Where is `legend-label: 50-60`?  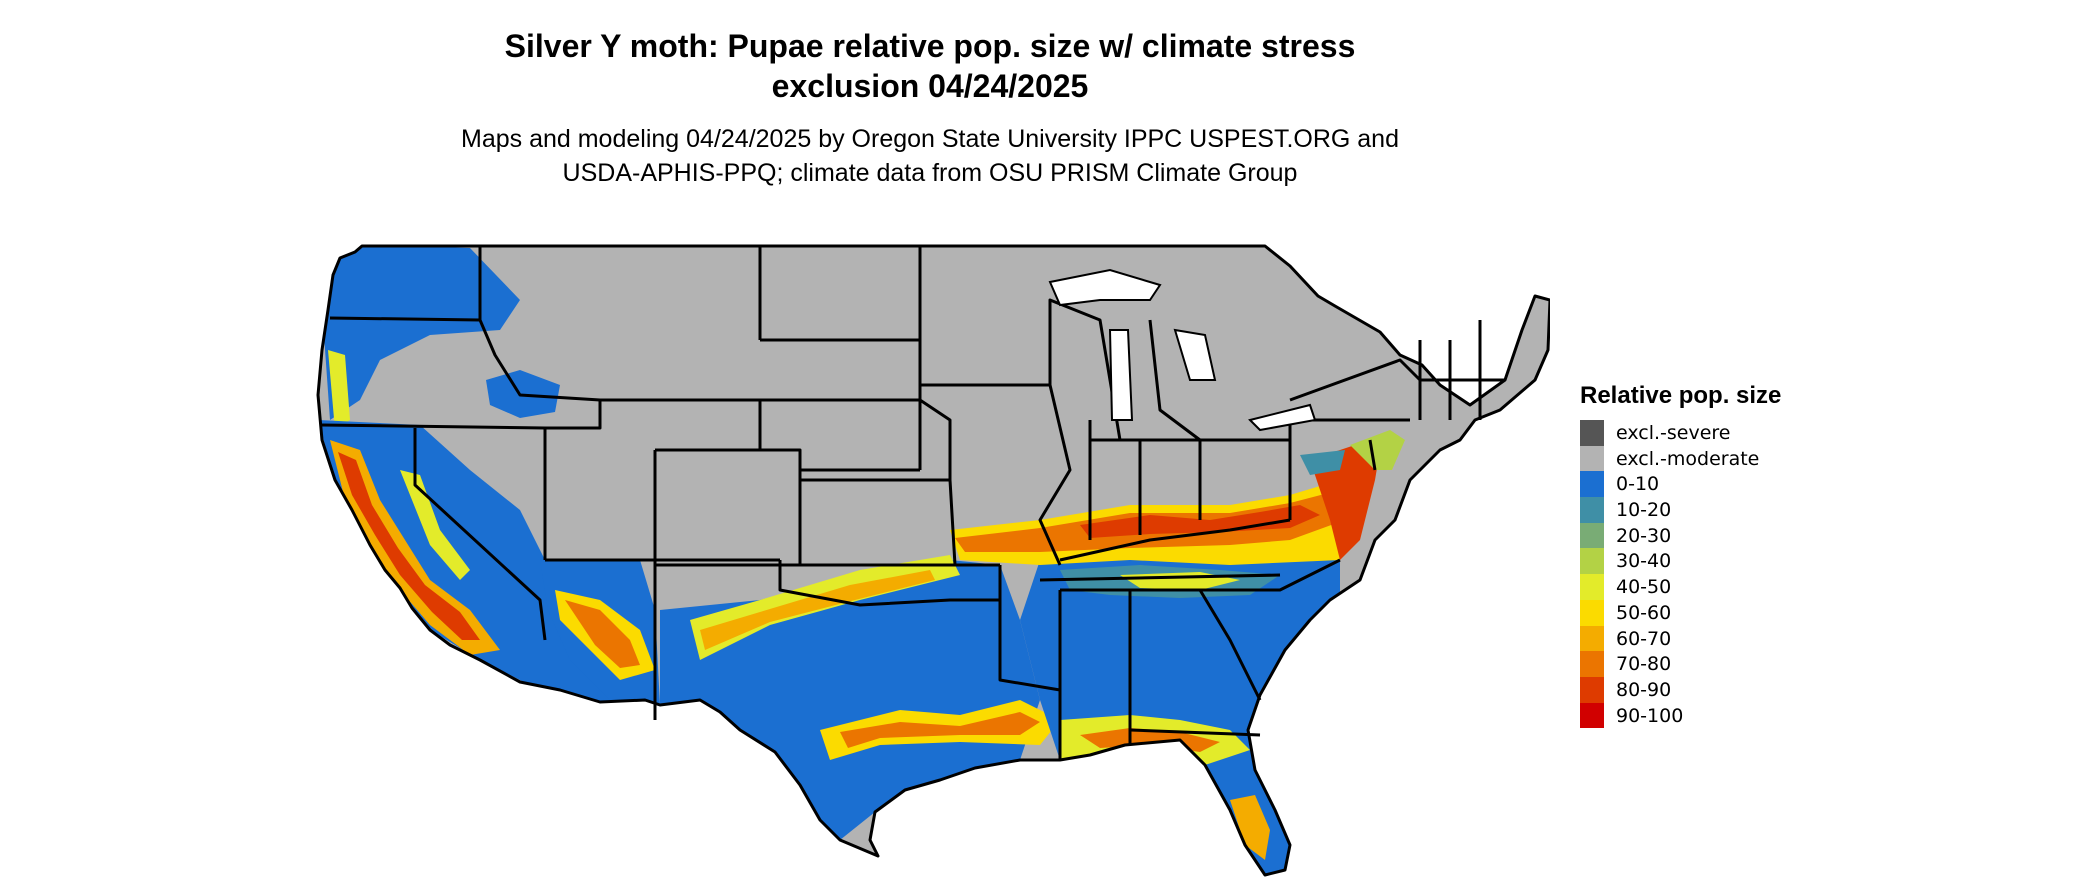
legend-label: 50-60 is located at coordinates (1644, 612).